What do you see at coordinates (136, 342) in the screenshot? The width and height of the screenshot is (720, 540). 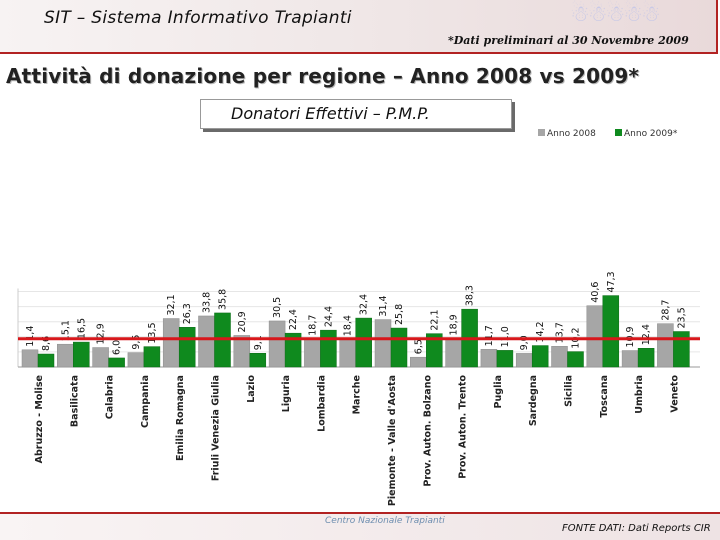 I see `value-label-2008: 9,5` at bounding box center [136, 342].